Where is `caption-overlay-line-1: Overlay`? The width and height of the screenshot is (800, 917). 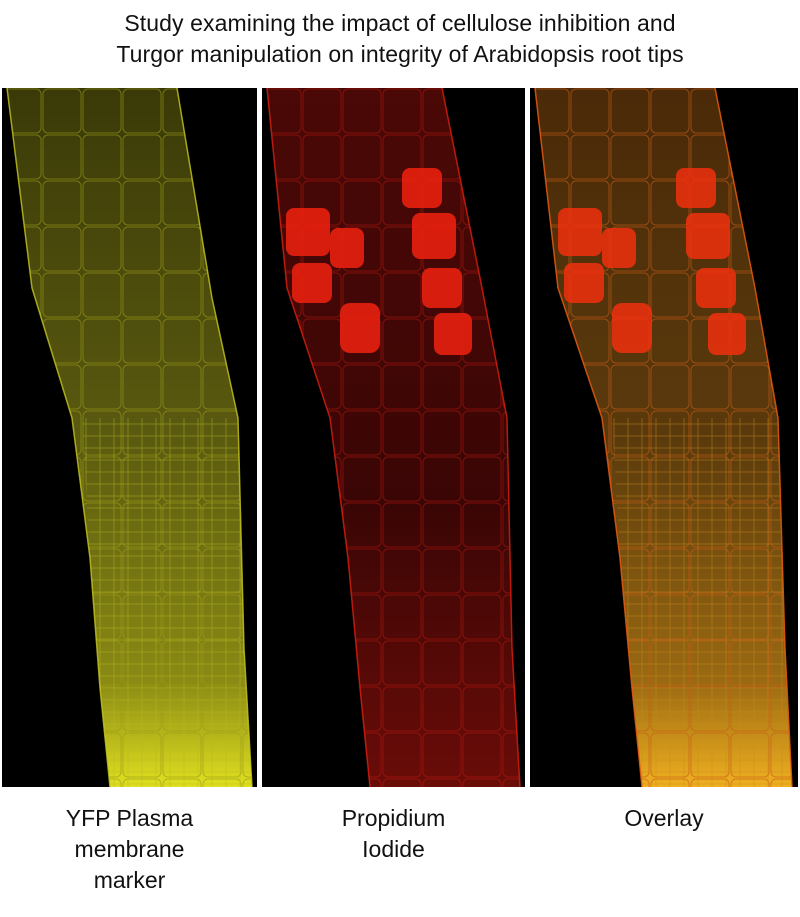 caption-overlay-line-1: Overlay is located at coordinates (664, 818).